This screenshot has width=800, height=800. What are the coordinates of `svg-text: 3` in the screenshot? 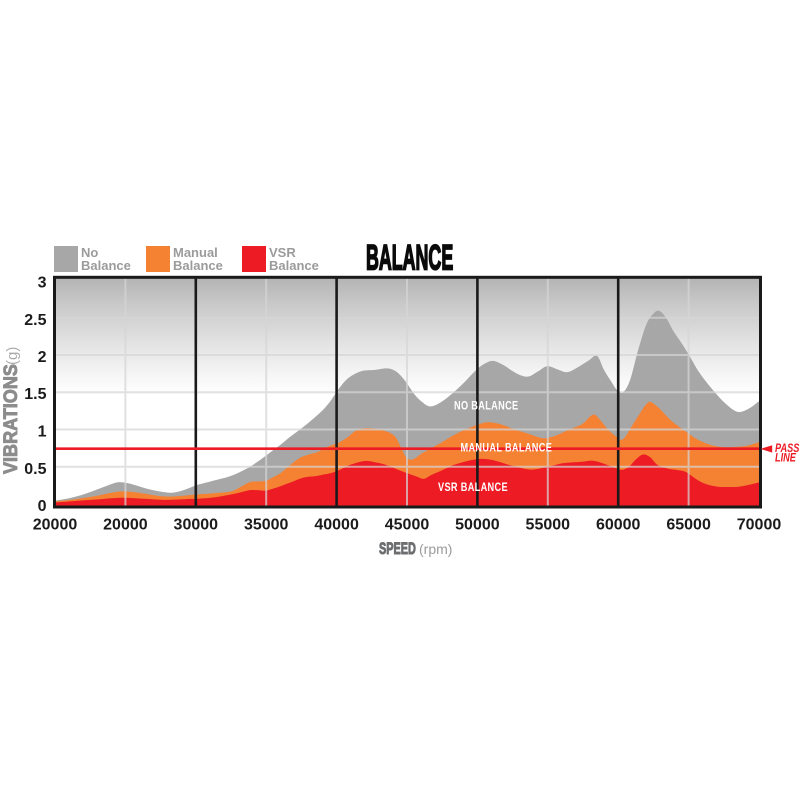 It's located at (42, 283).